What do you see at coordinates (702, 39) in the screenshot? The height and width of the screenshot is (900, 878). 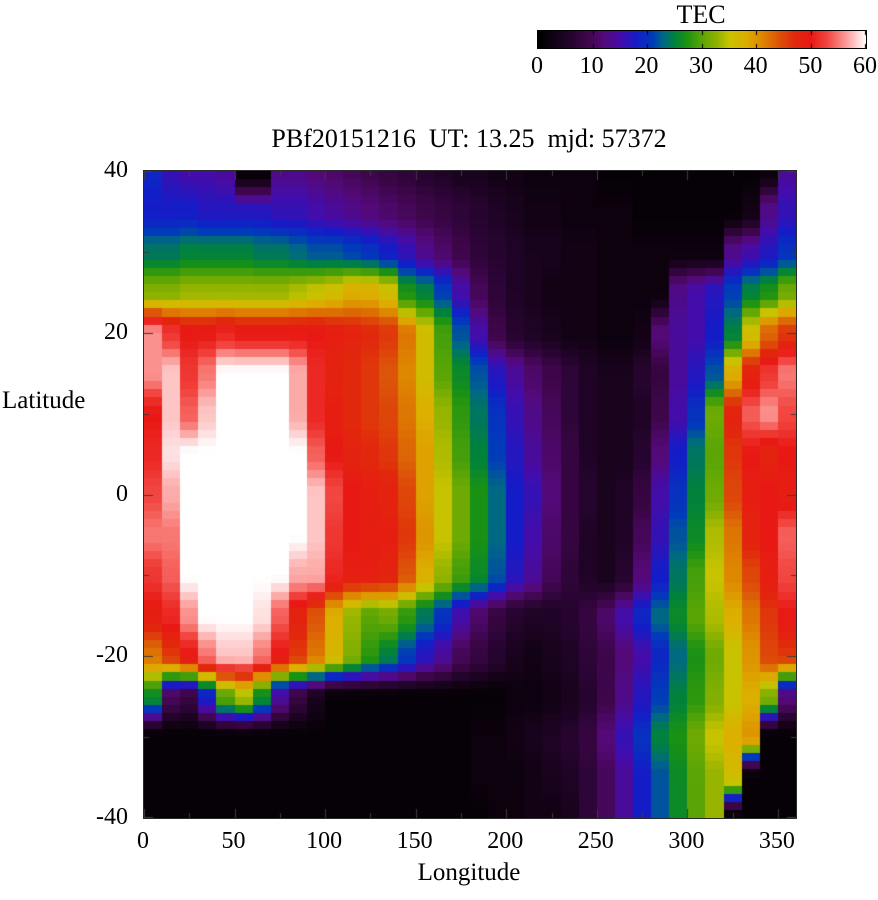 I see `colorbar` at bounding box center [702, 39].